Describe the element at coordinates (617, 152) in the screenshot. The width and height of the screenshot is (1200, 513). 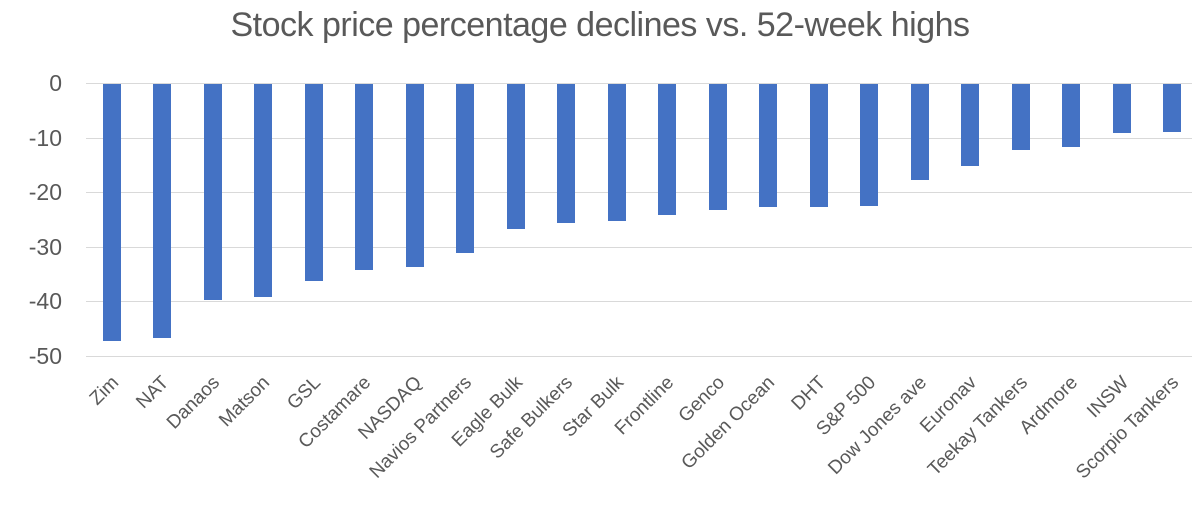
I see `bar-star-bulk` at that location.